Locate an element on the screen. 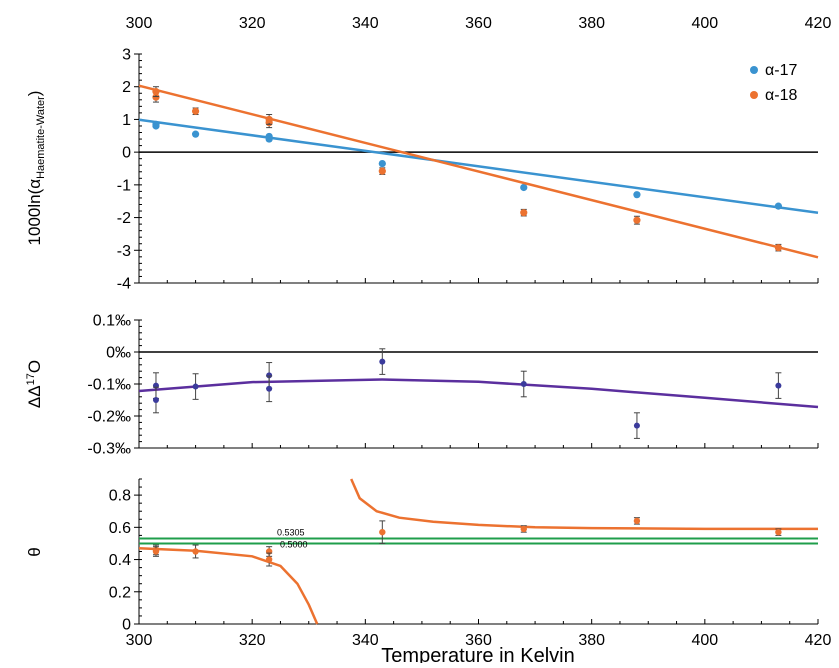 This screenshot has height=668, width=839. y-axis-label-close: ) is located at coordinates (34, 94).